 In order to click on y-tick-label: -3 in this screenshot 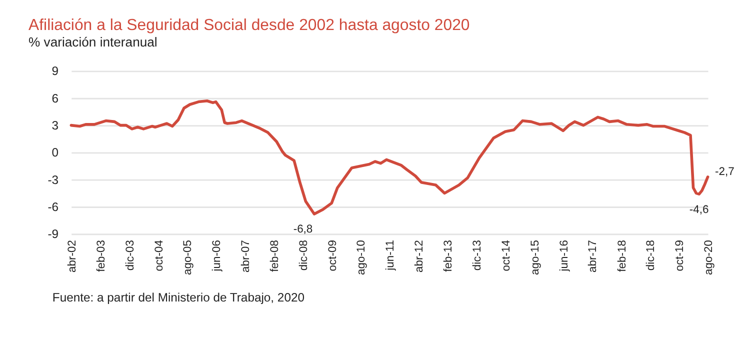, I will do `click(53, 179)`.